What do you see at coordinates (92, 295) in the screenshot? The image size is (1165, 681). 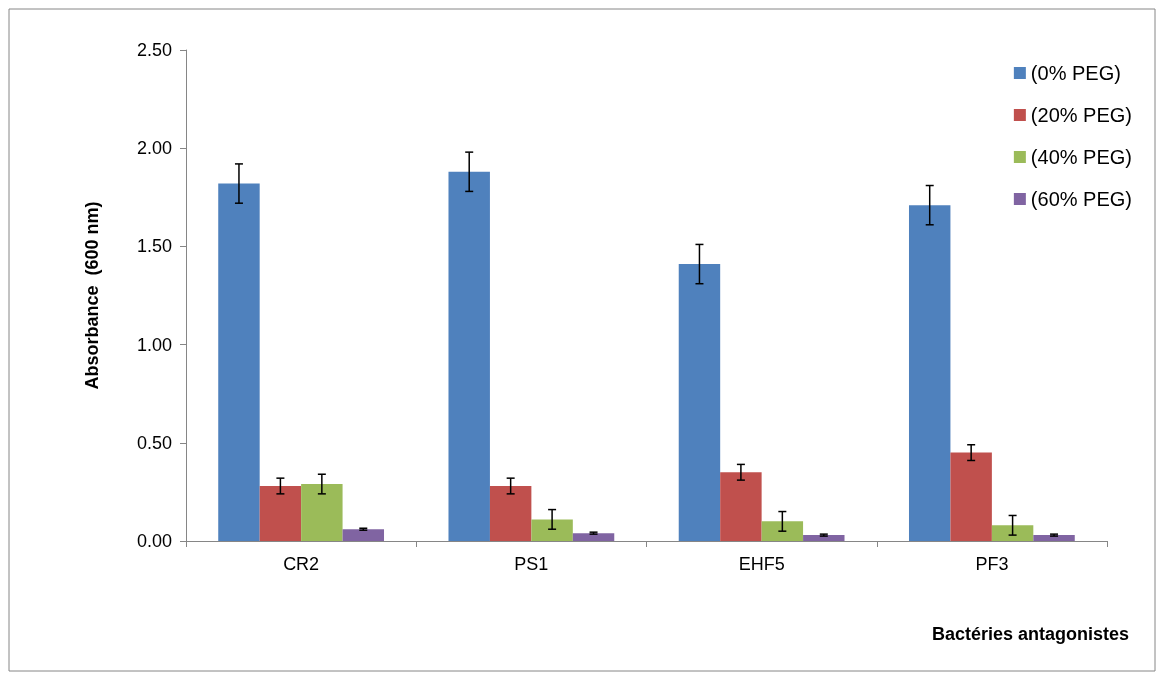 I see `y-axis-title: Absorbance (600 nm)` at bounding box center [92, 295].